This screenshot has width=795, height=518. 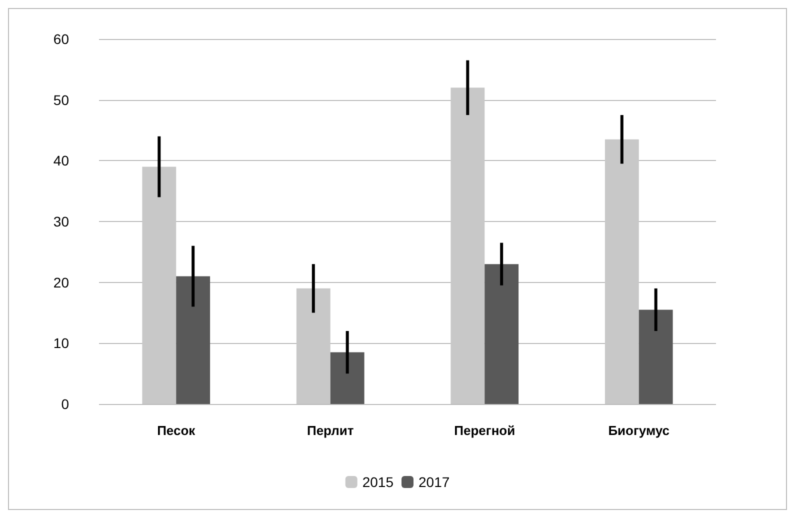 I want to click on x-tick-label: Биогумус, so click(x=639, y=430).